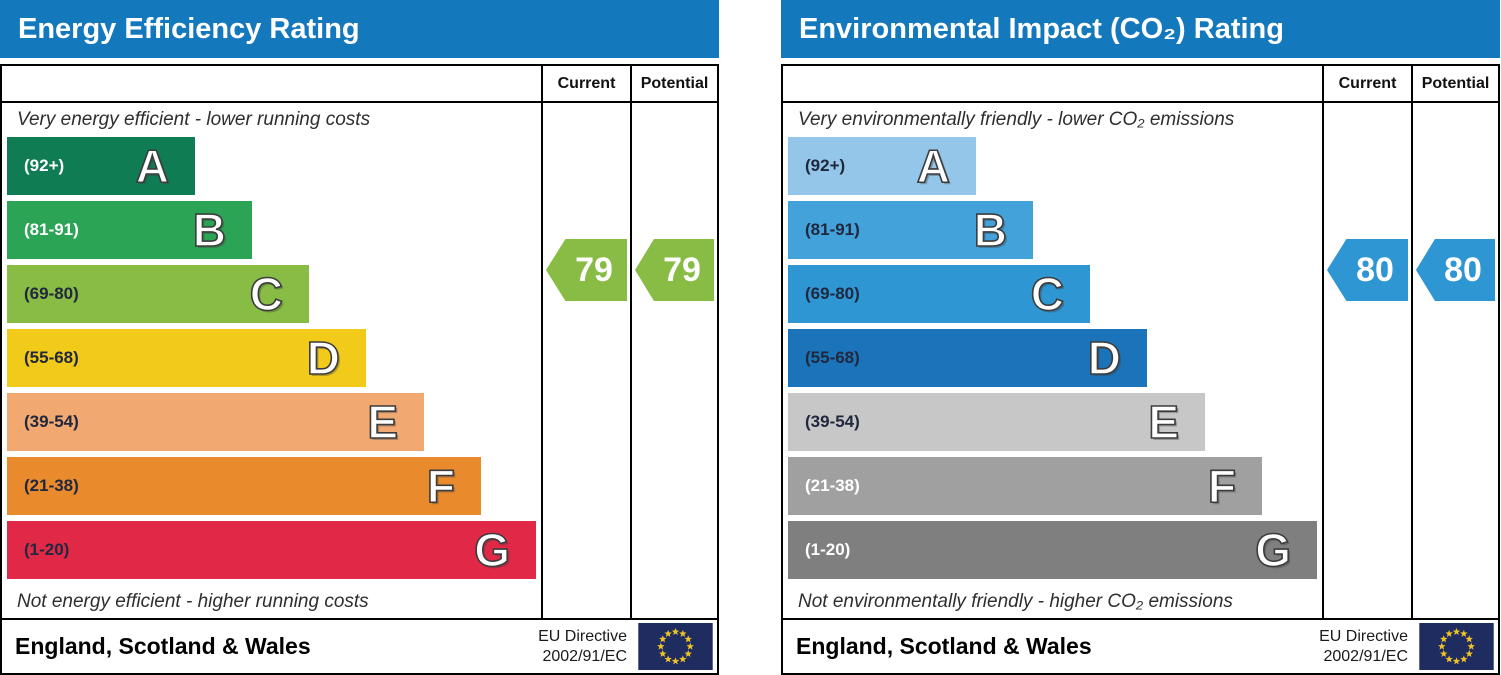 The image size is (1501, 675). I want to click on energy-potential-column-header: Potential, so click(673, 84).